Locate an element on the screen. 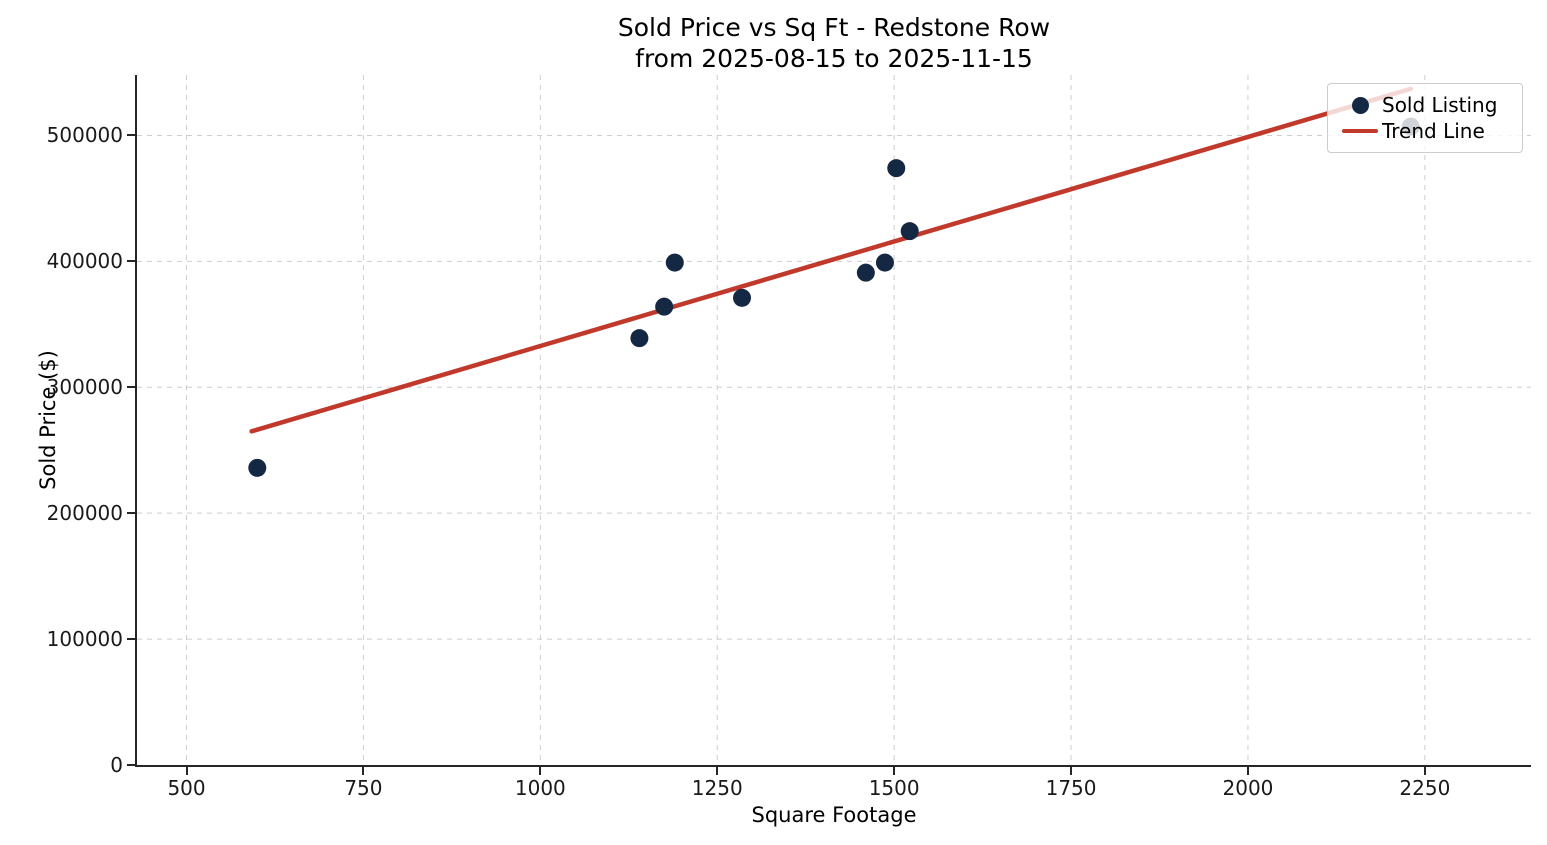 The height and width of the screenshot is (845, 1547). y-tick-label: 300000 is located at coordinates (84, 387).